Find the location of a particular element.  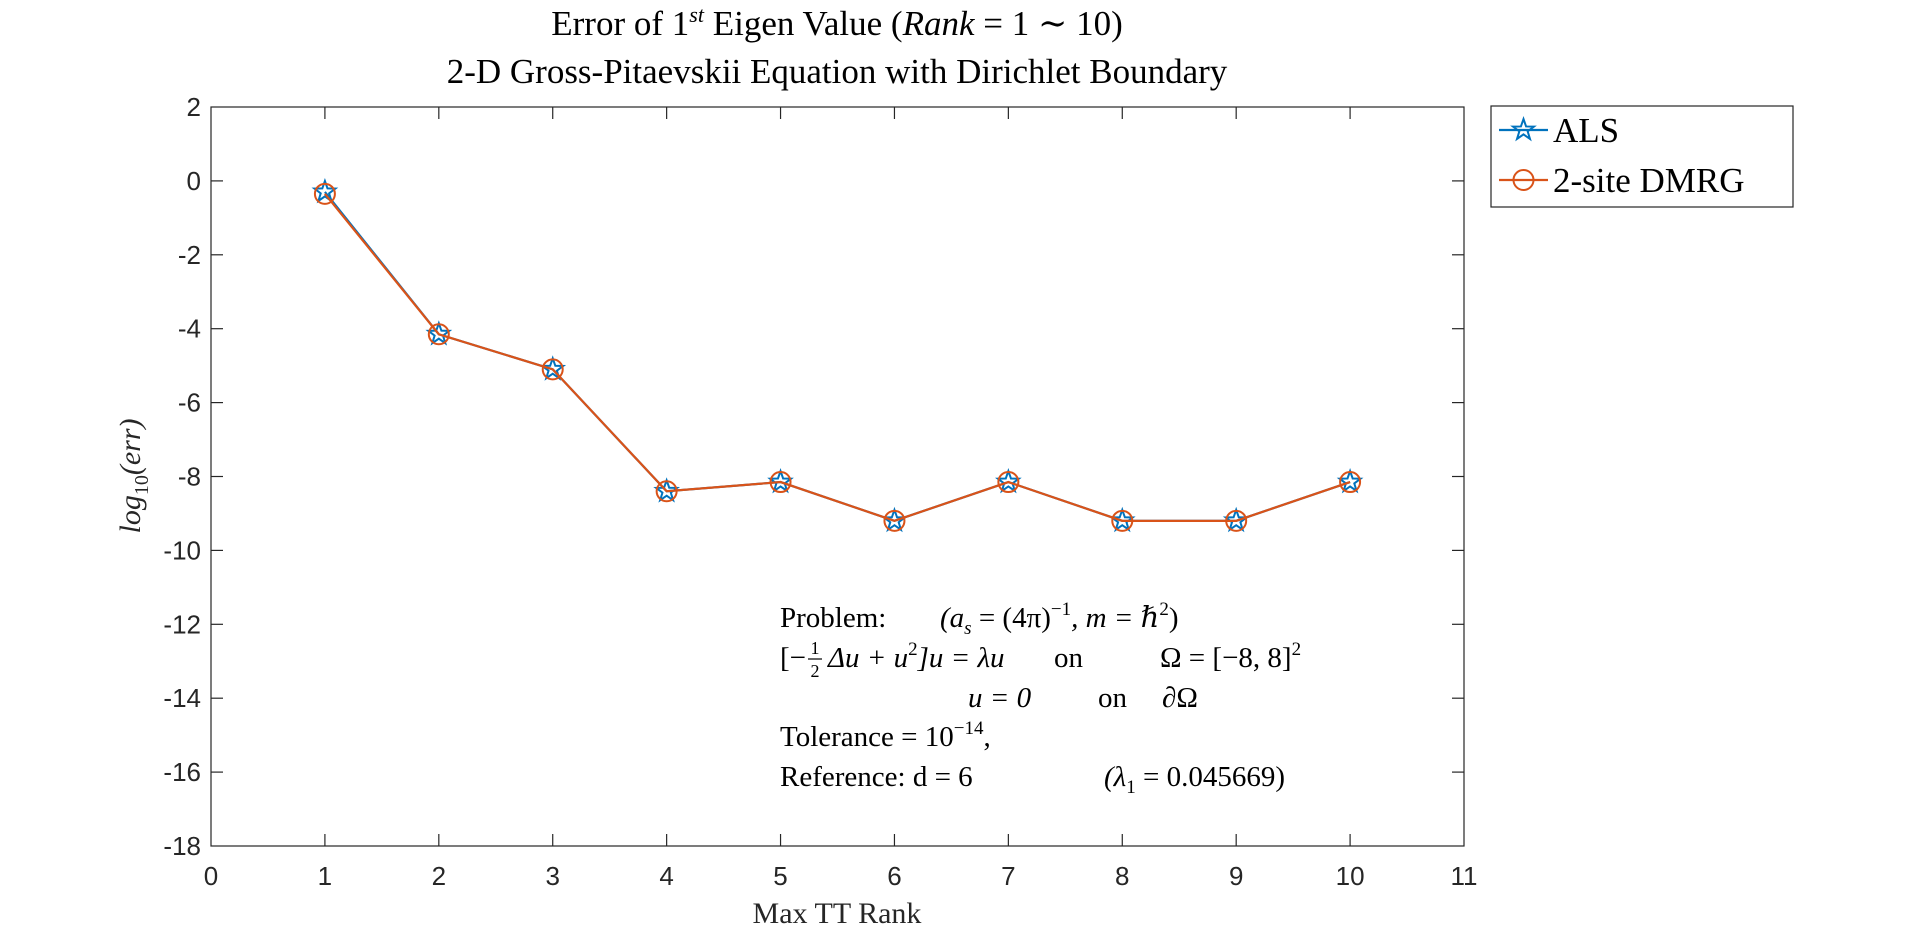

y-tick-label: -12 is located at coordinates (182, 624).